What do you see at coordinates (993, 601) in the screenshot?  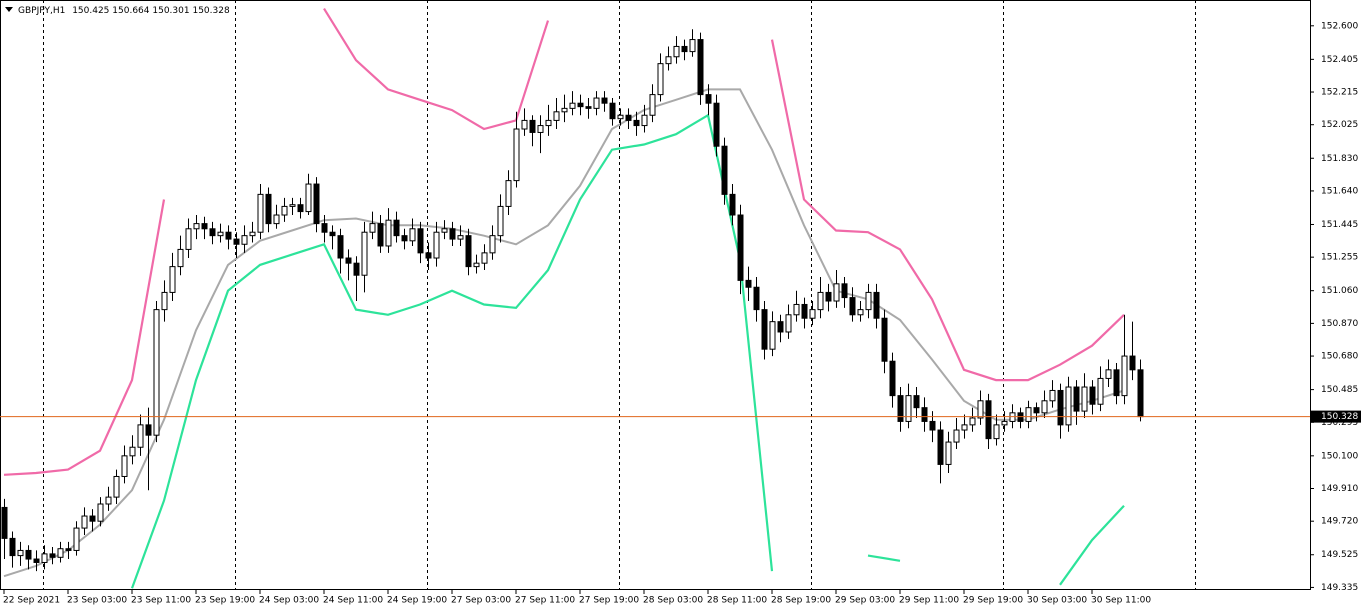 I see `x-tick-label: 29 Sep 19:00` at bounding box center [993, 601].